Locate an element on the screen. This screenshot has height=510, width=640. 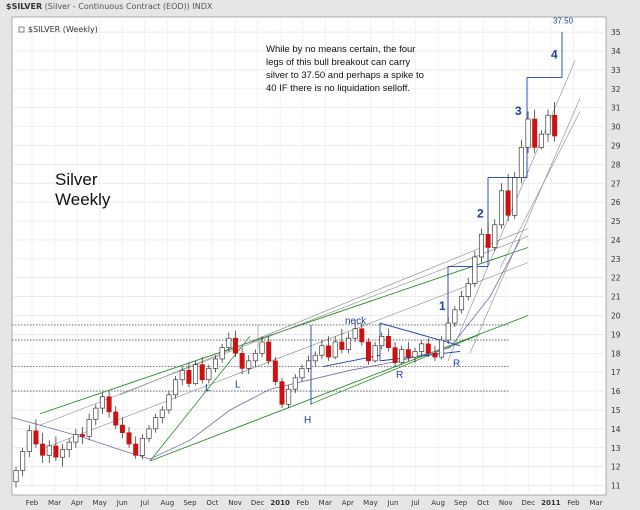
y-tick-label: 21 is located at coordinates (616, 297).